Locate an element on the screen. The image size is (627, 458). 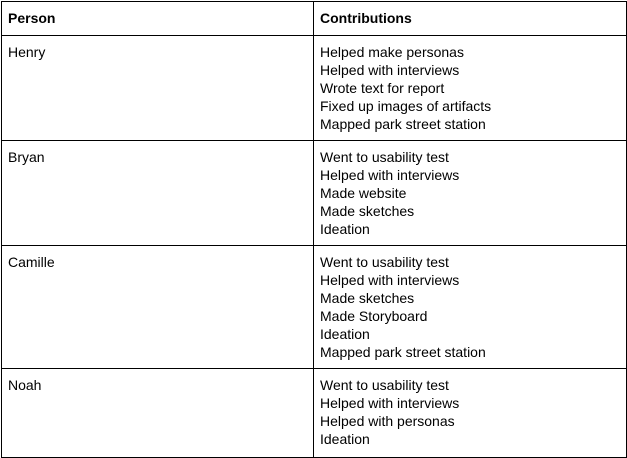
contribution-item: Fixed up images of artifacts is located at coordinates (406, 106).